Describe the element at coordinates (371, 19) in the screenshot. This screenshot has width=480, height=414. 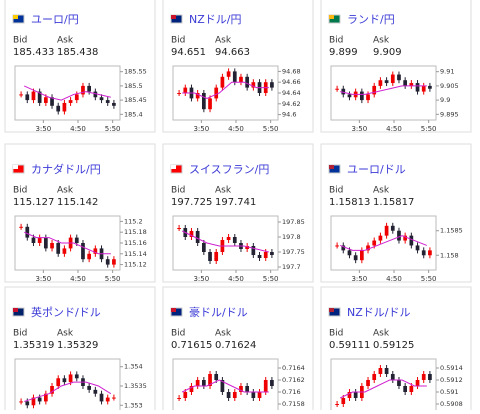
I see `pair-title: ランド/円` at that location.